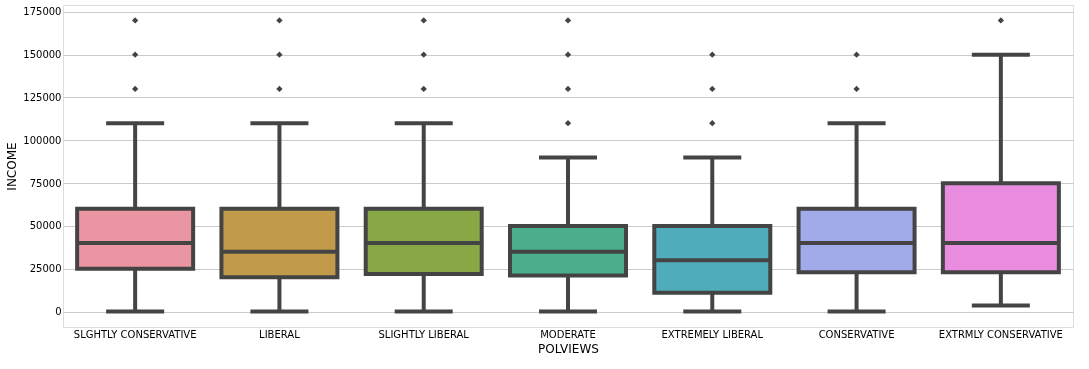 This screenshot has width=1089, height=369. I want to click on y-tick-label: 175000, so click(42, 12).